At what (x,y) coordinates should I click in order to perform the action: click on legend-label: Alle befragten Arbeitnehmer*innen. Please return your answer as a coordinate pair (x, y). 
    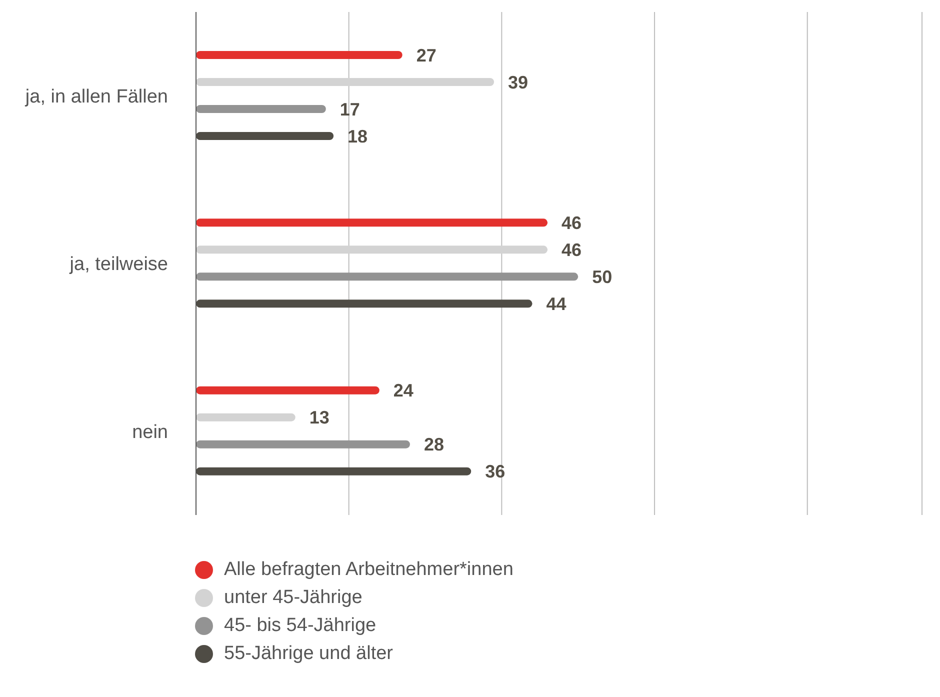
    Looking at the image, I should click on (369, 570).